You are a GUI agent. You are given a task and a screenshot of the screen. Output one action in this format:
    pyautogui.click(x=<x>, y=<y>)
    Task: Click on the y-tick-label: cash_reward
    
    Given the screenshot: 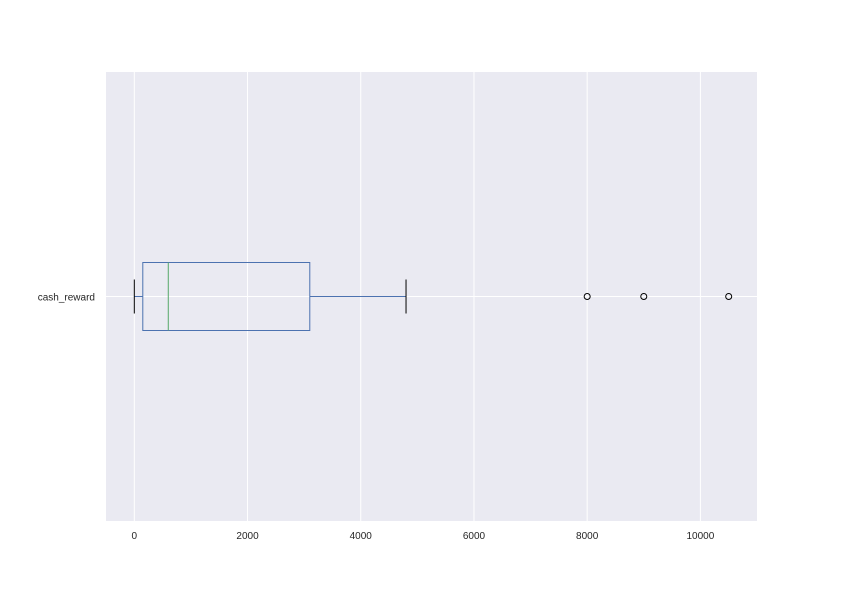 What is the action you would take?
    pyautogui.click(x=66, y=298)
    